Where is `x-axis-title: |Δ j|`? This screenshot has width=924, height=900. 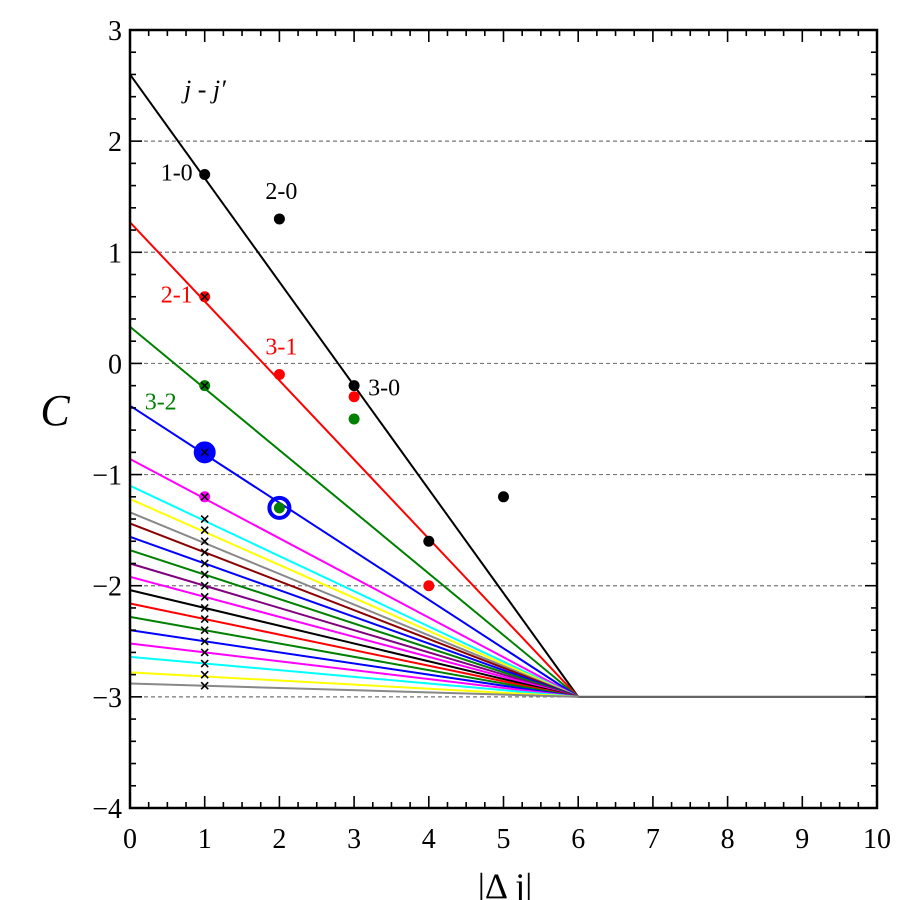
x-axis-title: |Δ j| is located at coordinates (505, 883).